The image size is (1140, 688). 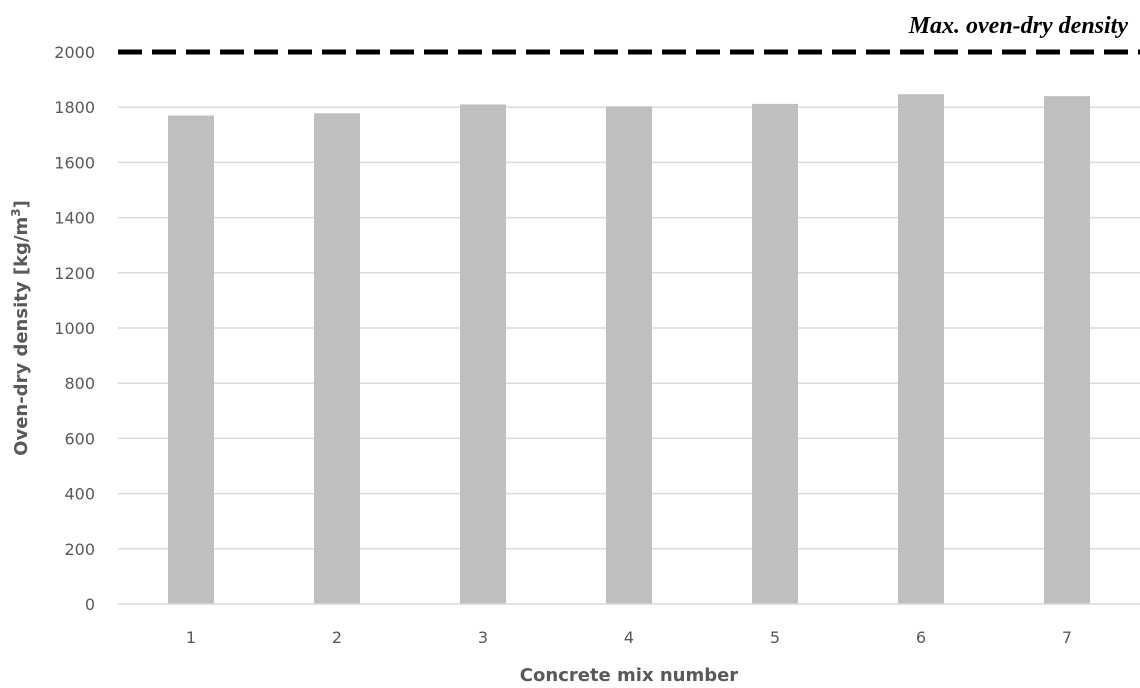 I want to click on x-axis-title: Concrete mix number, so click(x=629, y=675).